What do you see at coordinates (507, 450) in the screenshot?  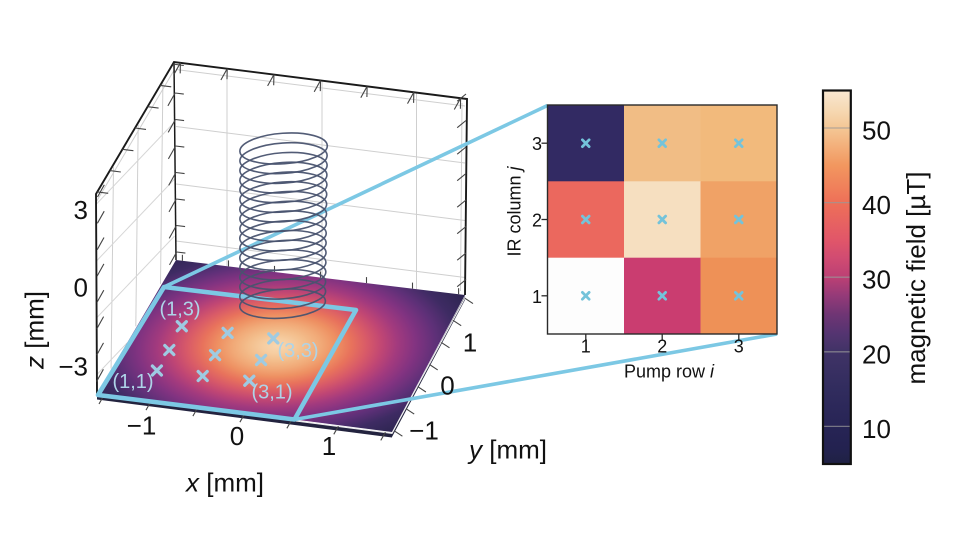 I see `svg-text: y [mm]` at bounding box center [507, 450].